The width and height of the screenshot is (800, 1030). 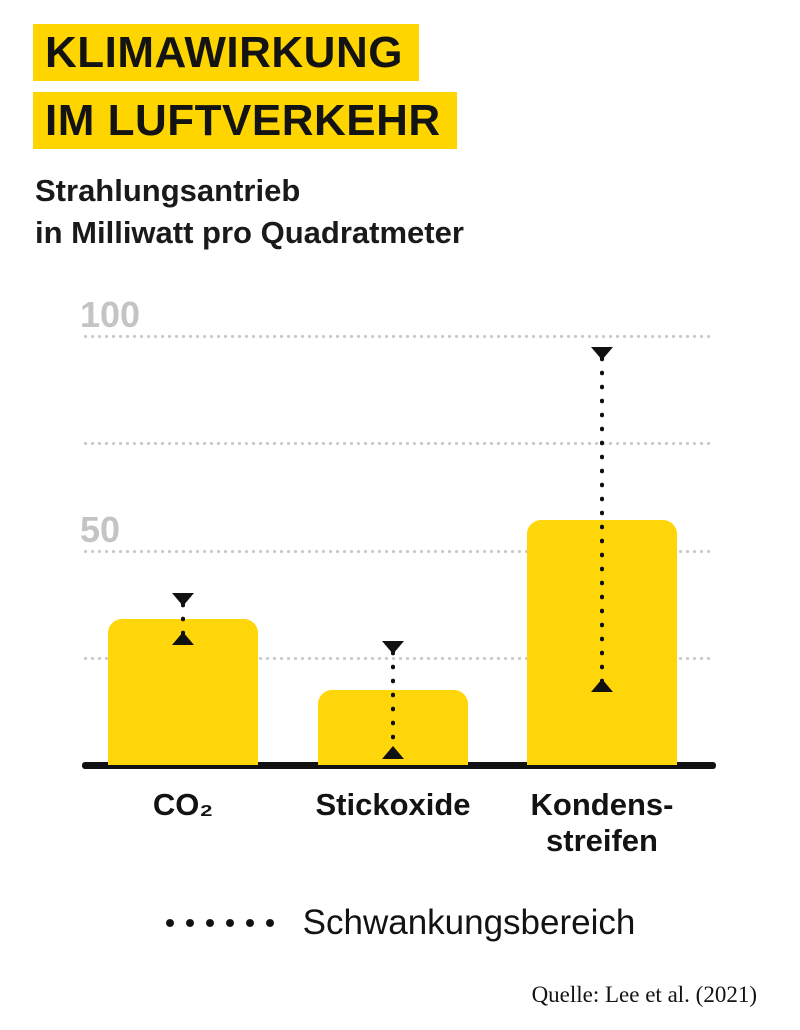 I want to click on page-title-line-2: IM LUFTVERKEHR, so click(x=245, y=120).